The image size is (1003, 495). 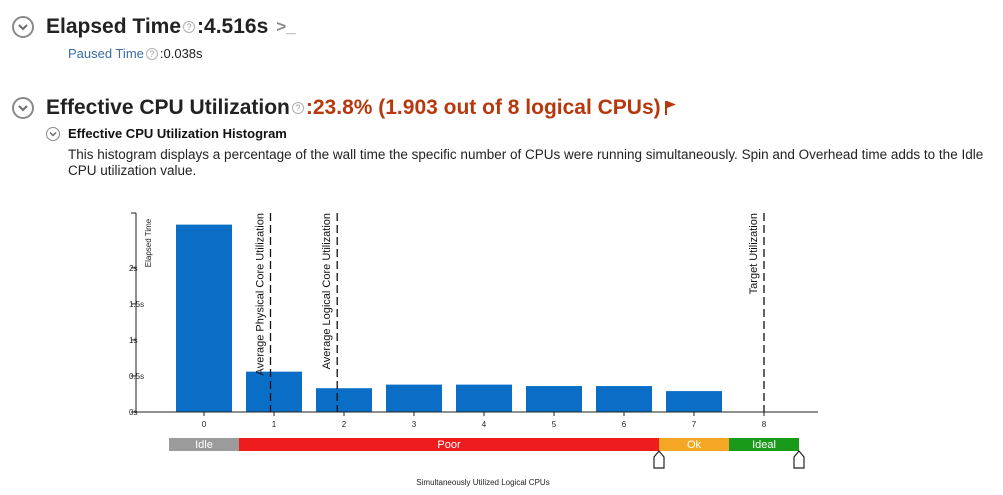 I want to click on histogram-header: Effective CPU Utilization Histogram, so click(x=166, y=133).